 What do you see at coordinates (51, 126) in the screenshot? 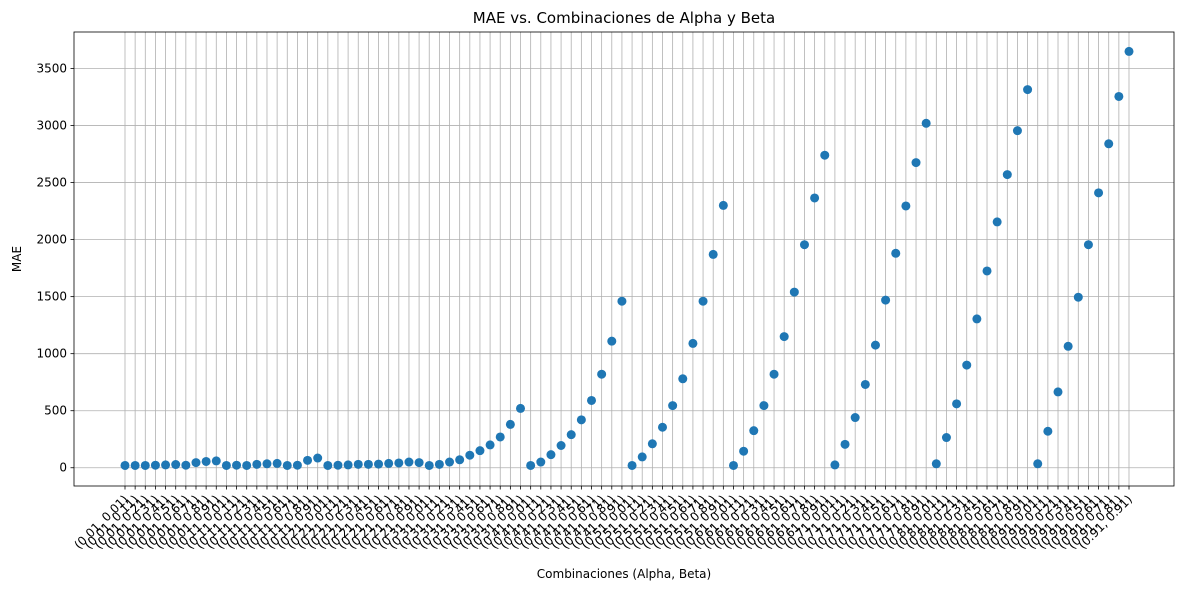
I see `y-tick-label: 3000` at bounding box center [51, 126].